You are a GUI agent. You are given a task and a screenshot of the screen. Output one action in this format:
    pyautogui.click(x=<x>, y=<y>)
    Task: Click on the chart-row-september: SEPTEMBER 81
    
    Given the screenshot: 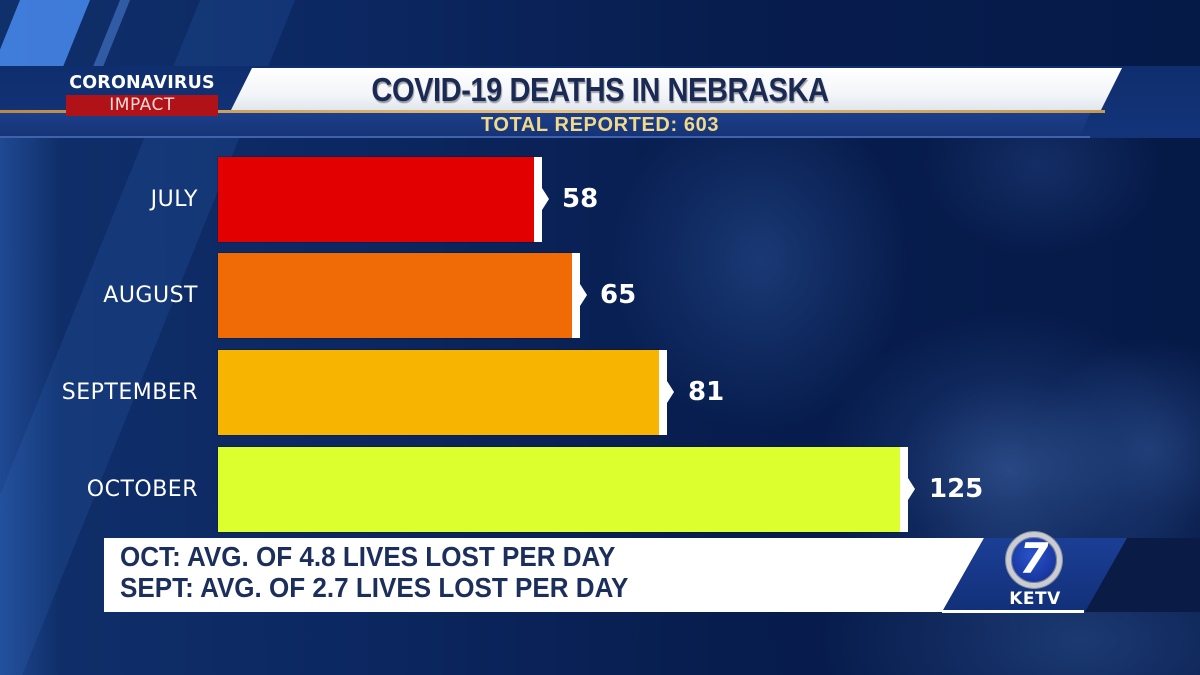 What is the action you would take?
    pyautogui.click(x=600, y=392)
    